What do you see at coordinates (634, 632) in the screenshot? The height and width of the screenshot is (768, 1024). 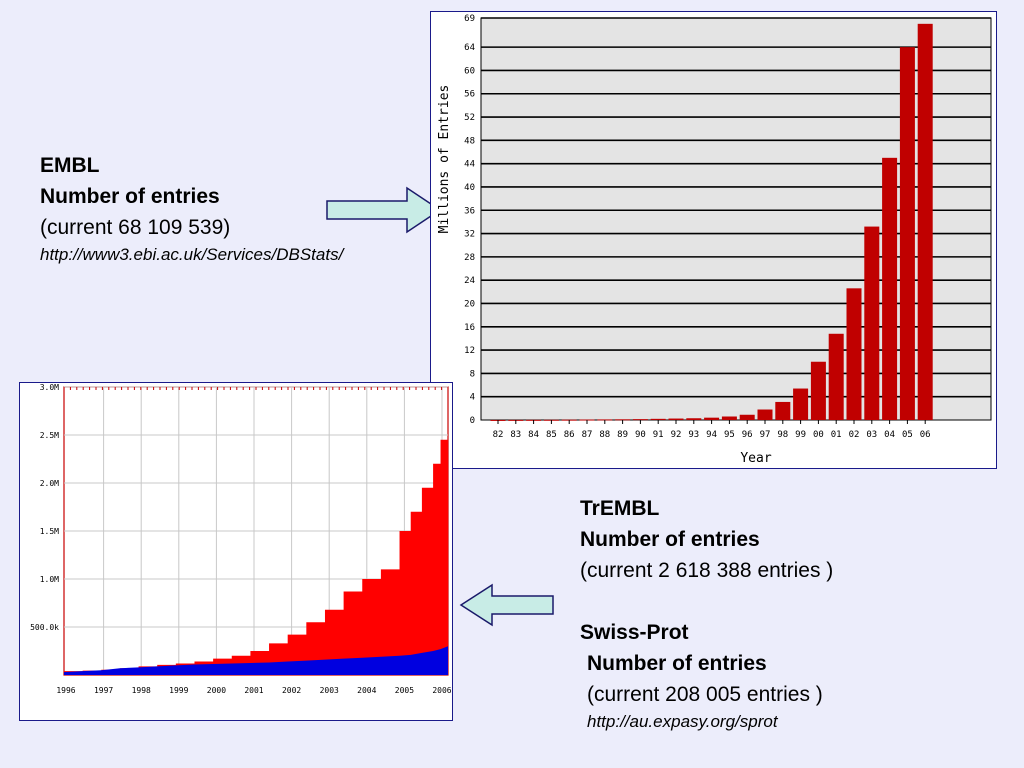 I see `swissprot-heading: Swiss-Prot` at bounding box center [634, 632].